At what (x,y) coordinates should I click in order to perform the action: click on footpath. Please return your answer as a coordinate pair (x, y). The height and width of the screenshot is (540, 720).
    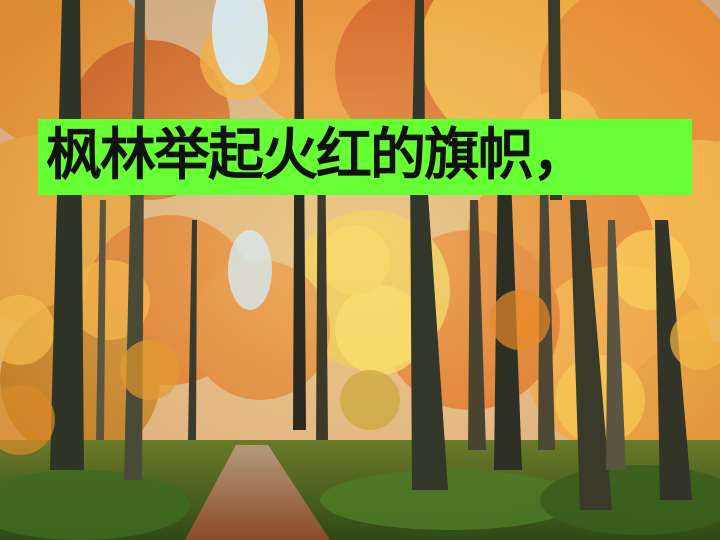
    Looking at the image, I should click on (257, 492).